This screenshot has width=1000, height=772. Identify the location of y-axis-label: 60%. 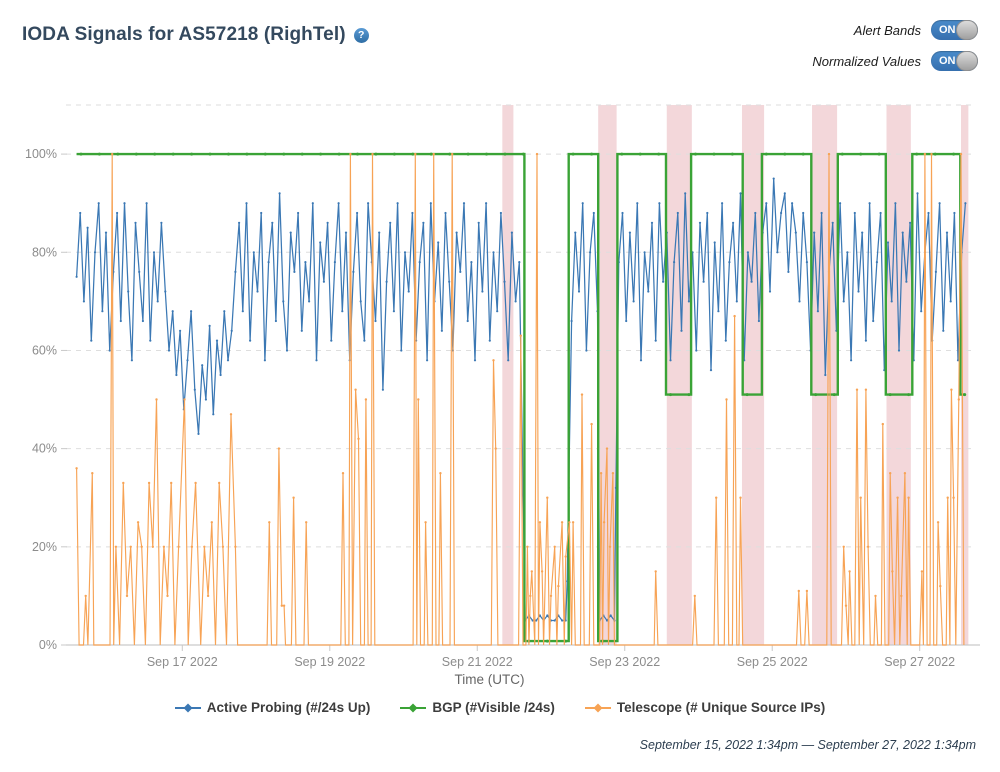
(44, 350).